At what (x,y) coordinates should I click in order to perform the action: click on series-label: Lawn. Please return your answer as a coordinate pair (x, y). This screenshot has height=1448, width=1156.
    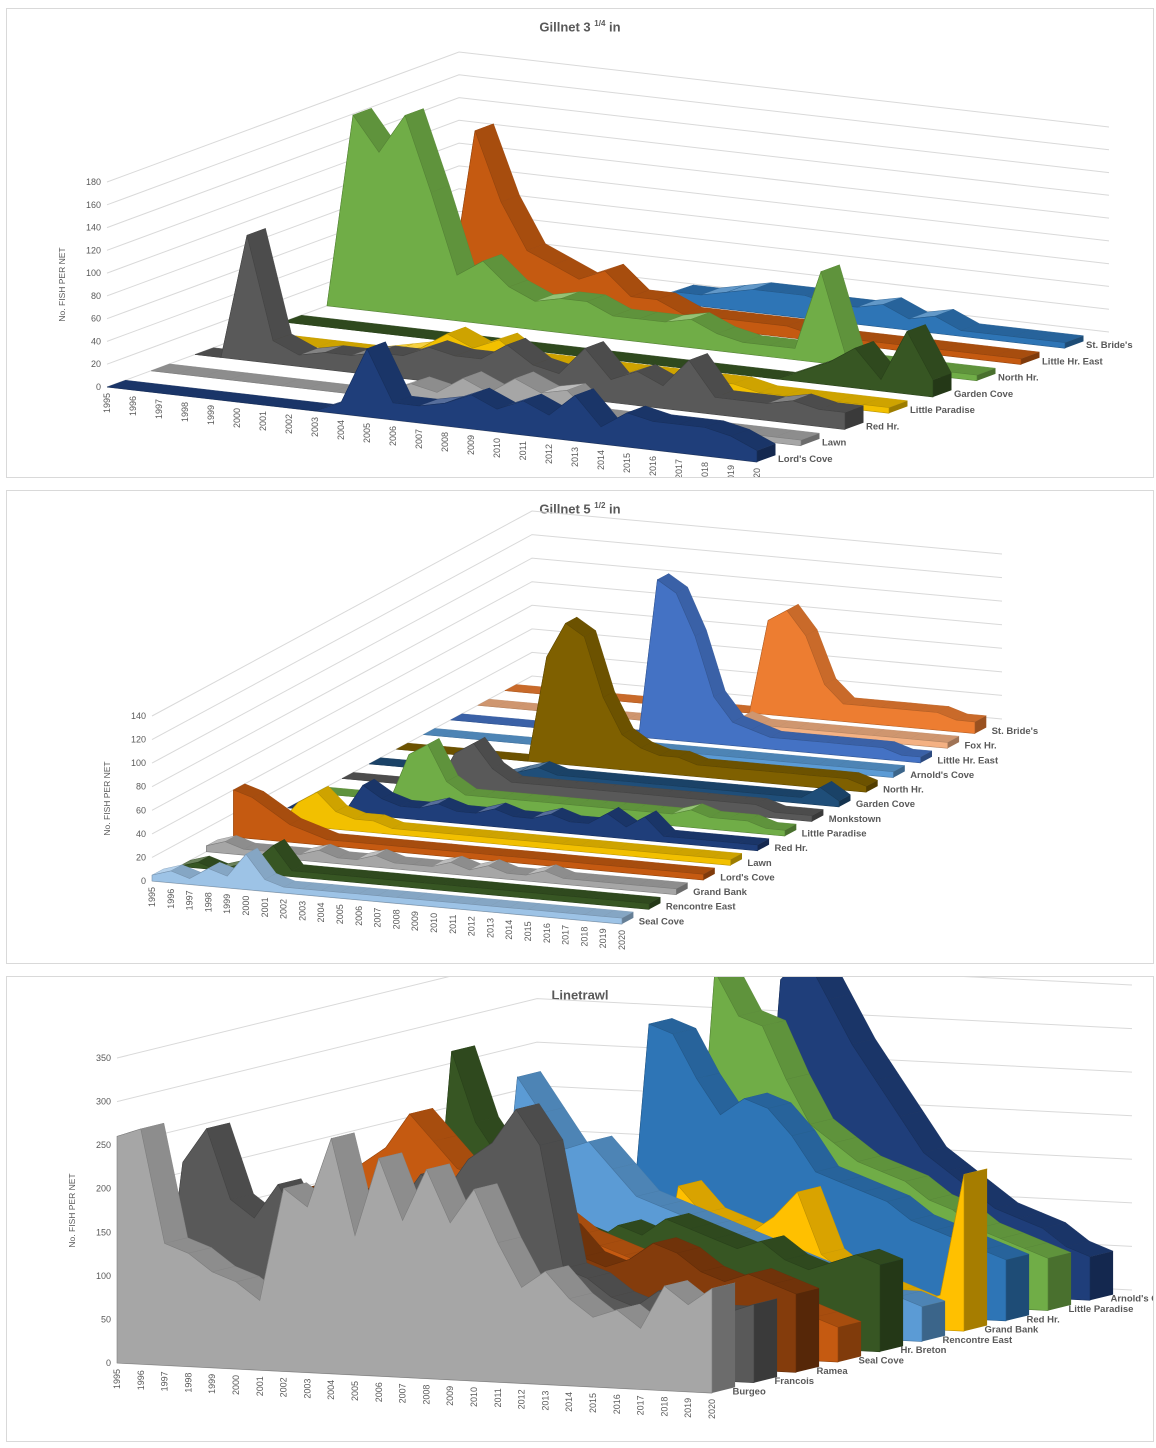
    Looking at the image, I should click on (759, 863).